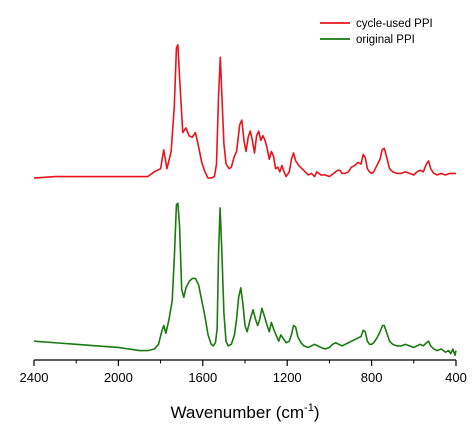 The height and width of the screenshot is (427, 475). Describe the element at coordinates (385, 40) in the screenshot. I see `legend-label-original-ppi: original PPI` at that location.